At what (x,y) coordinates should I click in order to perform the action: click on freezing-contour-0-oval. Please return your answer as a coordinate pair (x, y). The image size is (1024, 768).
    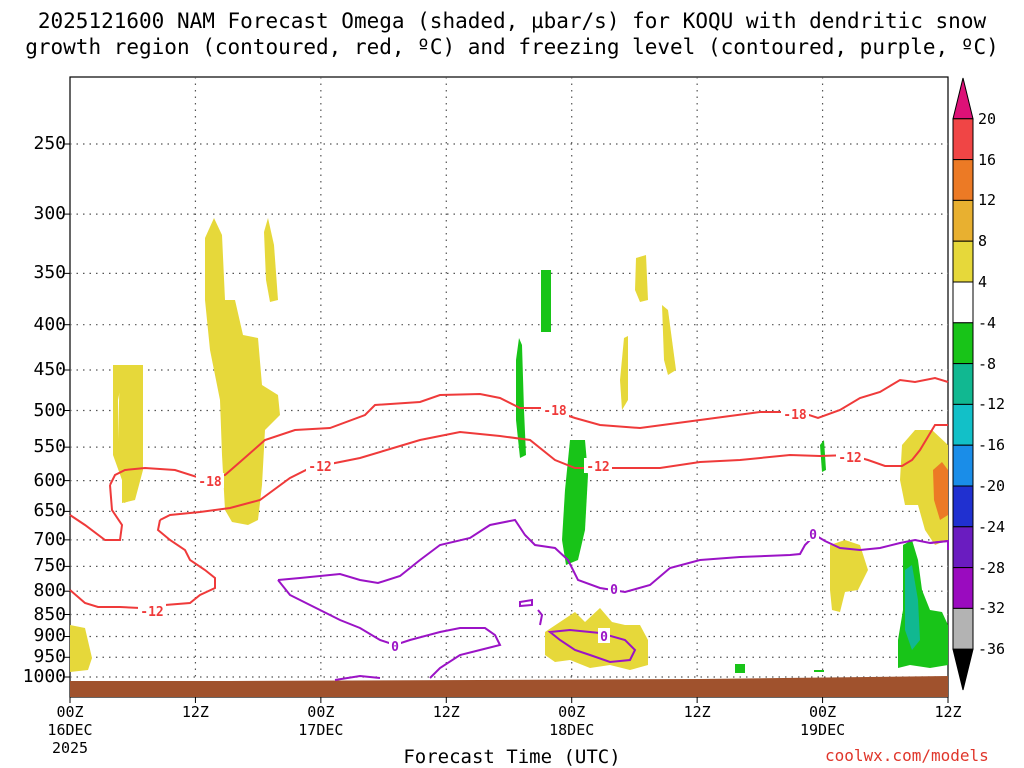
    Looking at the image, I should click on (592, 646).